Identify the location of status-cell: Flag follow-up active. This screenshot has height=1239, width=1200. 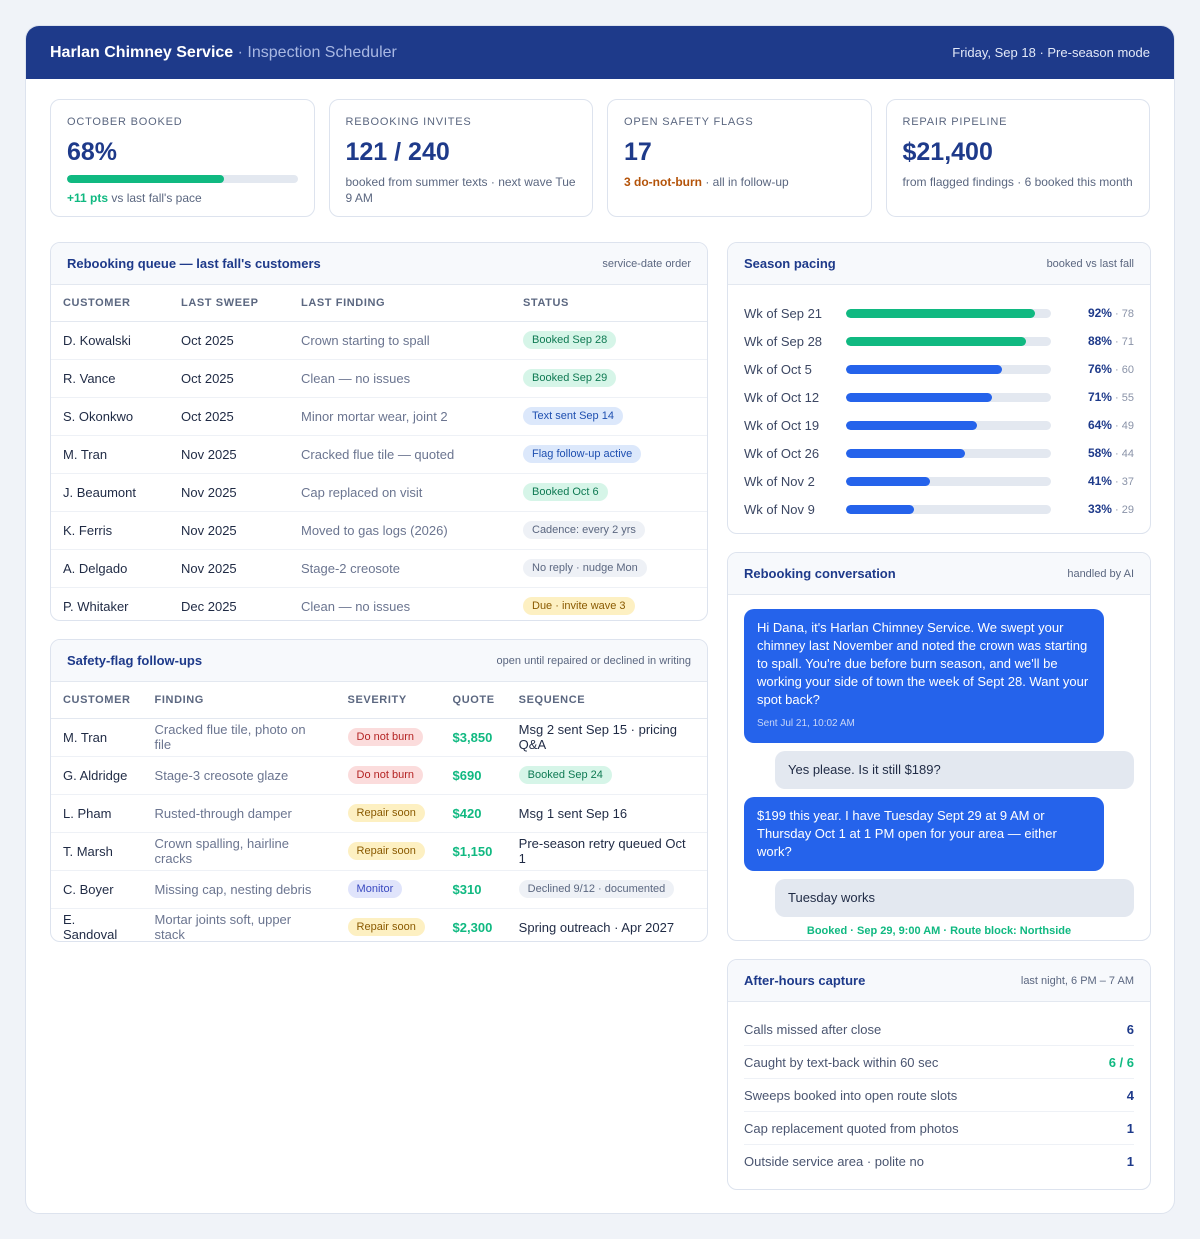
(609, 454).